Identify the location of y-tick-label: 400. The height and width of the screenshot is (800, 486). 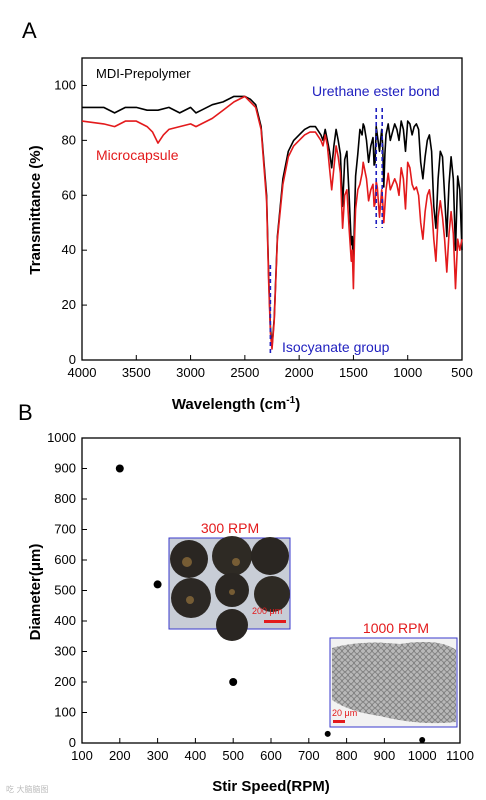
(65, 620).